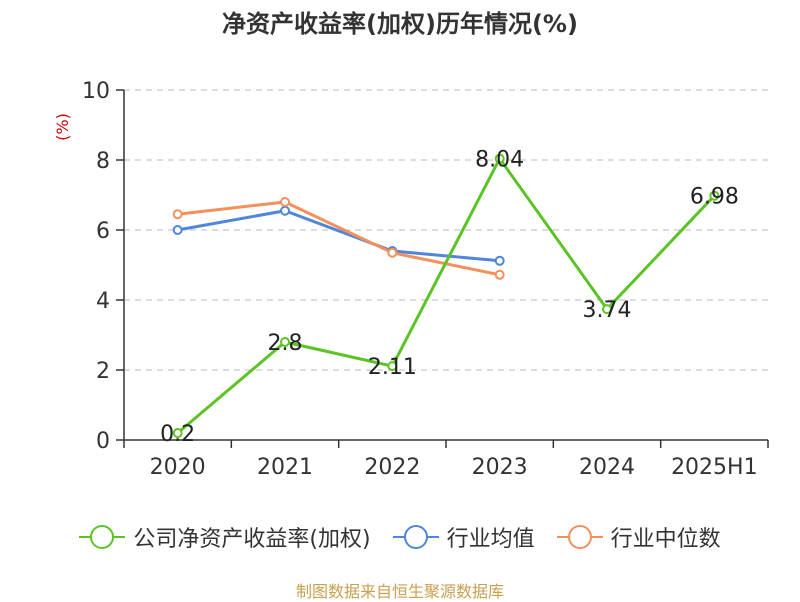 The width and height of the screenshot is (800, 602). Describe the element at coordinates (392, 467) in the screenshot. I see `x-tick-label-2022: 2022` at that location.